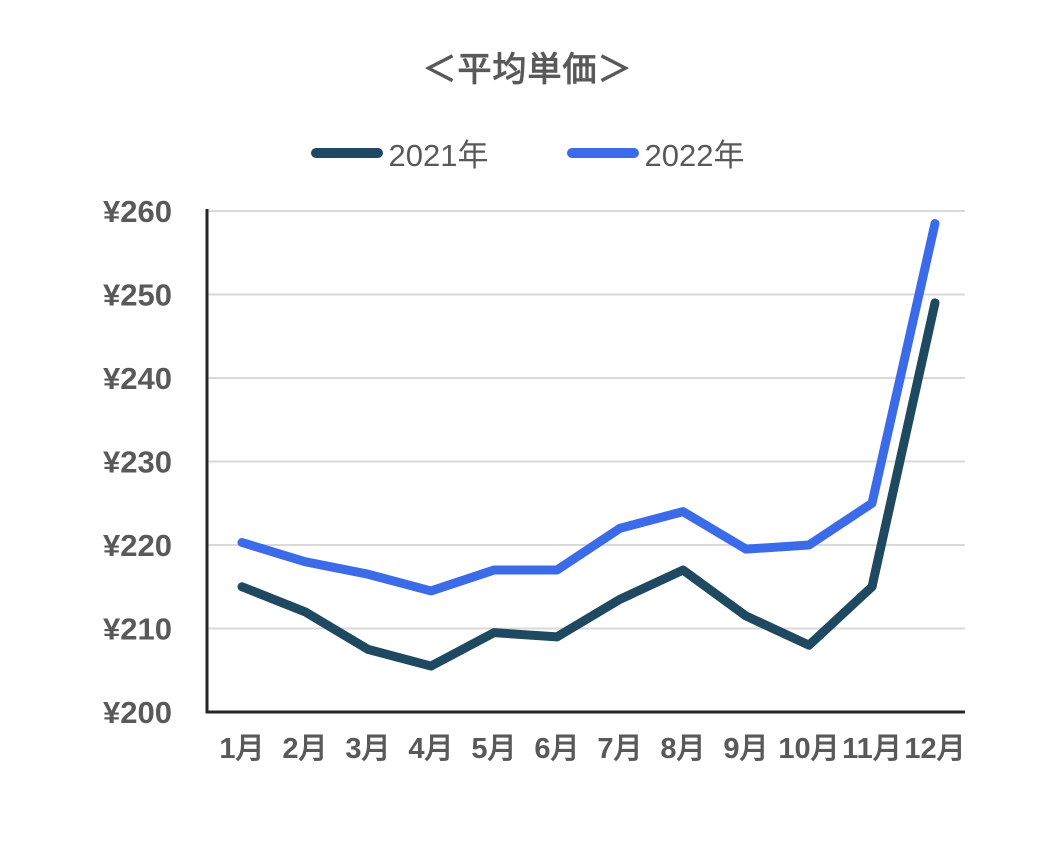  What do you see at coordinates (346, 152) in the screenshot?
I see `legend-swatch-2021-line-icon` at bounding box center [346, 152].